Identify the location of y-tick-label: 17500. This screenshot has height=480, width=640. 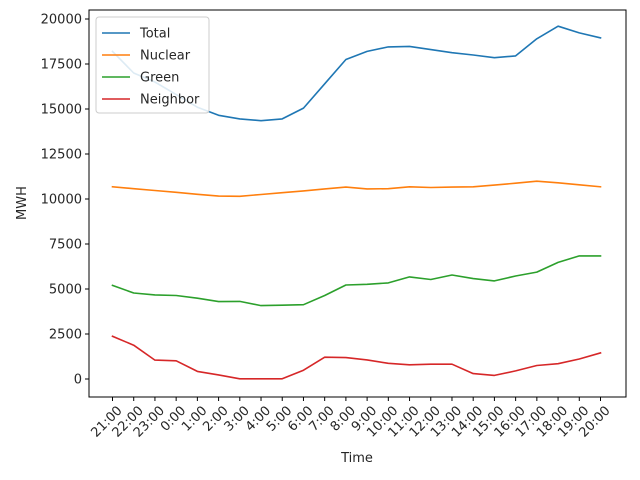
(61, 65).